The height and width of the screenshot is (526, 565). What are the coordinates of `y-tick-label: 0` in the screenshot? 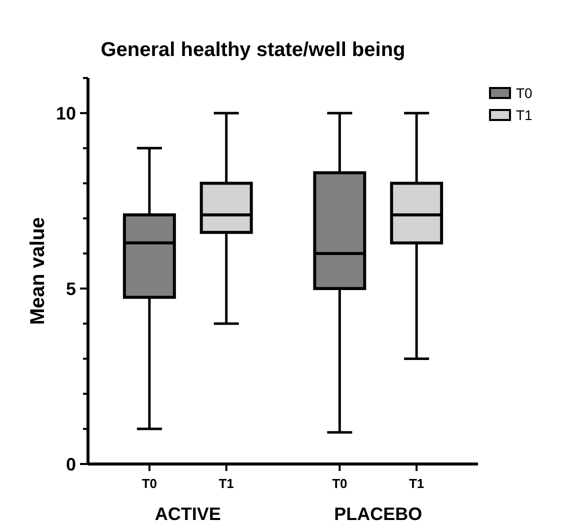 It's located at (71, 464).